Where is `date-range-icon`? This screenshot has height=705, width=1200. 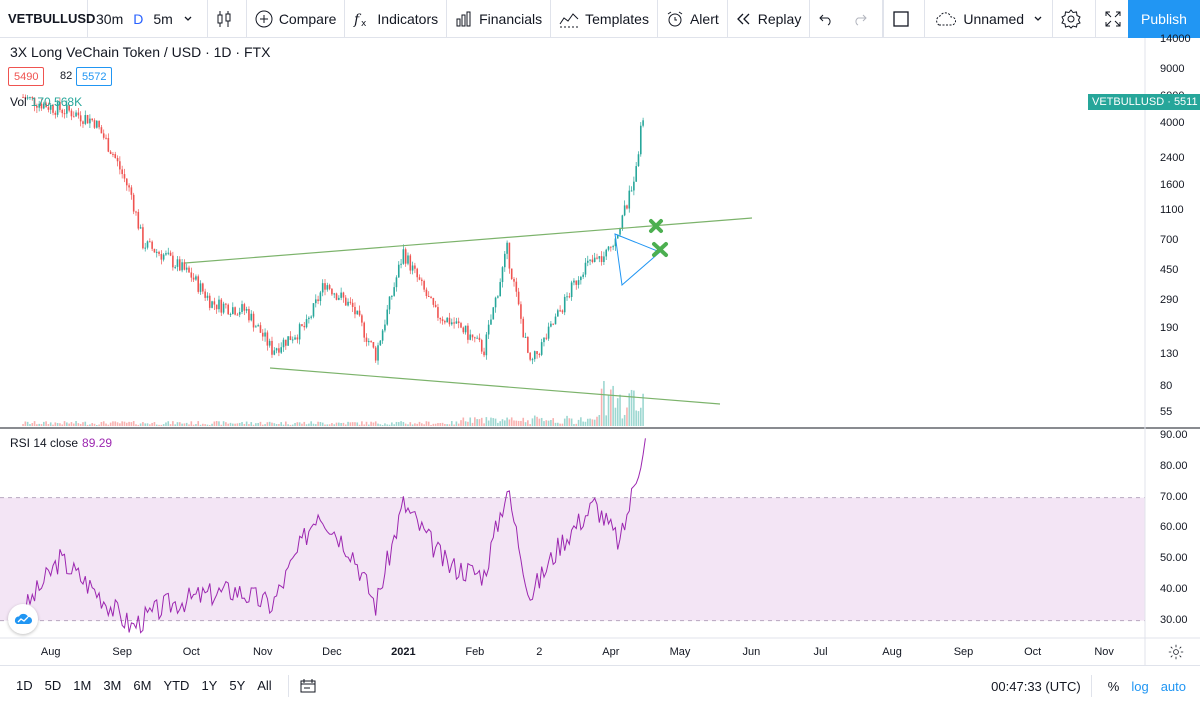
date-range-icon is located at coordinates (308, 686).